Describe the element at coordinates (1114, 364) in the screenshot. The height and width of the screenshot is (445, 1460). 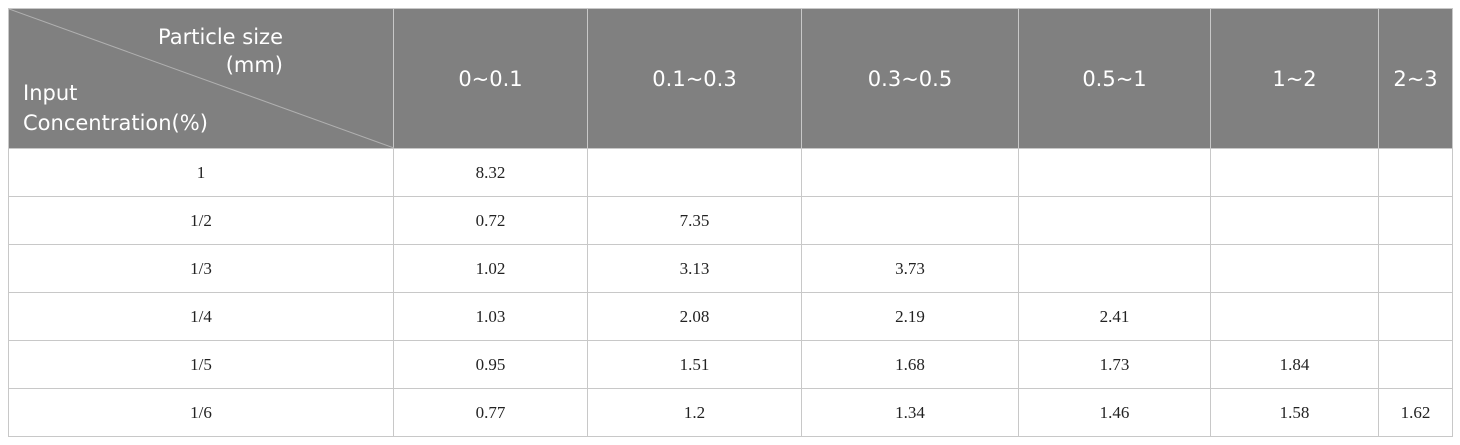
I see `cell: 1.73` at that location.